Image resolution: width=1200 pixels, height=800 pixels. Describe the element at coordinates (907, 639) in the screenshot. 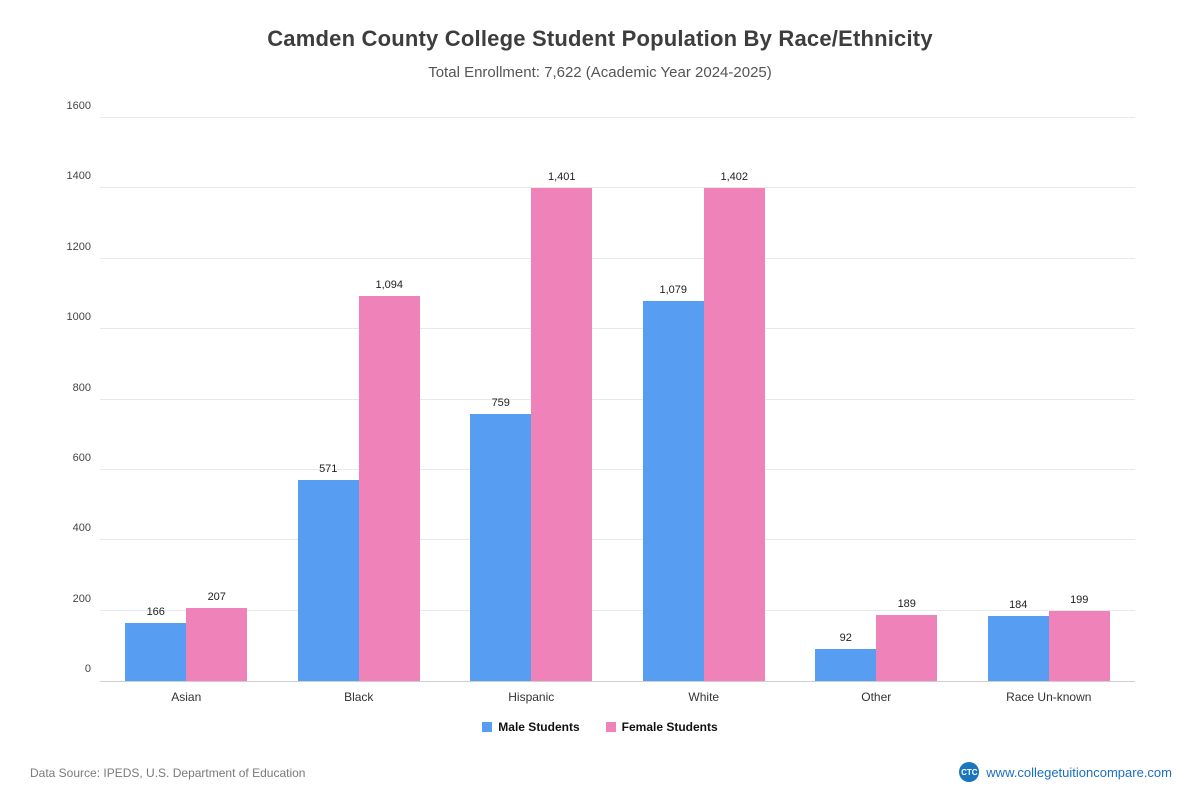

I see `bar-female-other: 189` at that location.